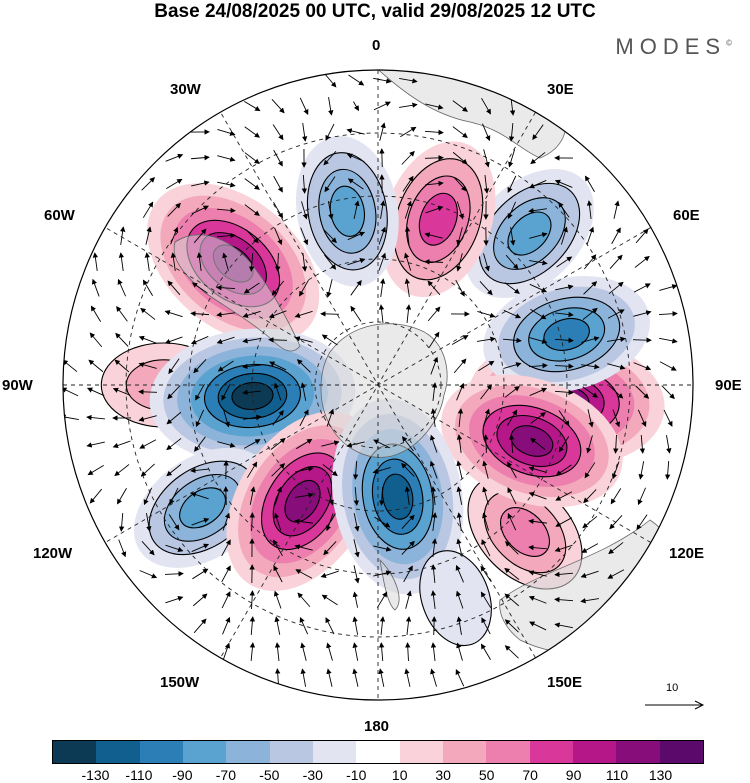 This screenshot has height=783, width=750. I want to click on legend-tick: 50, so click(486, 775).